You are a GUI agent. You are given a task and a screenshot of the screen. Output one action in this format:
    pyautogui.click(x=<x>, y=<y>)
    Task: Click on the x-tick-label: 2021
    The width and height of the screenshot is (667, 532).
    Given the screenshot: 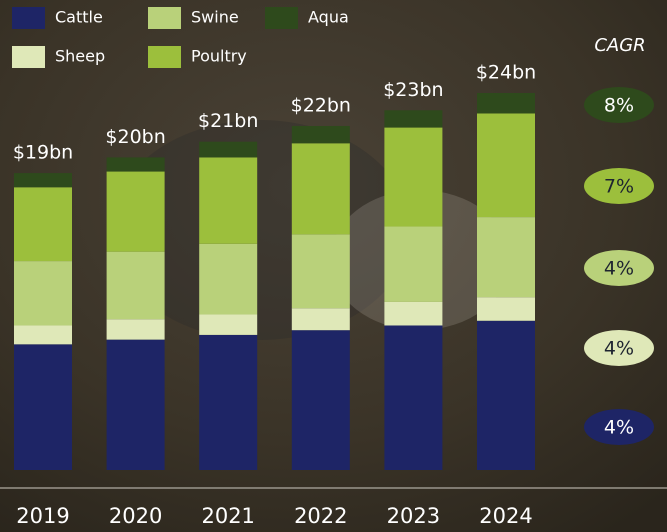 What is the action you would take?
    pyautogui.click(x=227, y=516)
    